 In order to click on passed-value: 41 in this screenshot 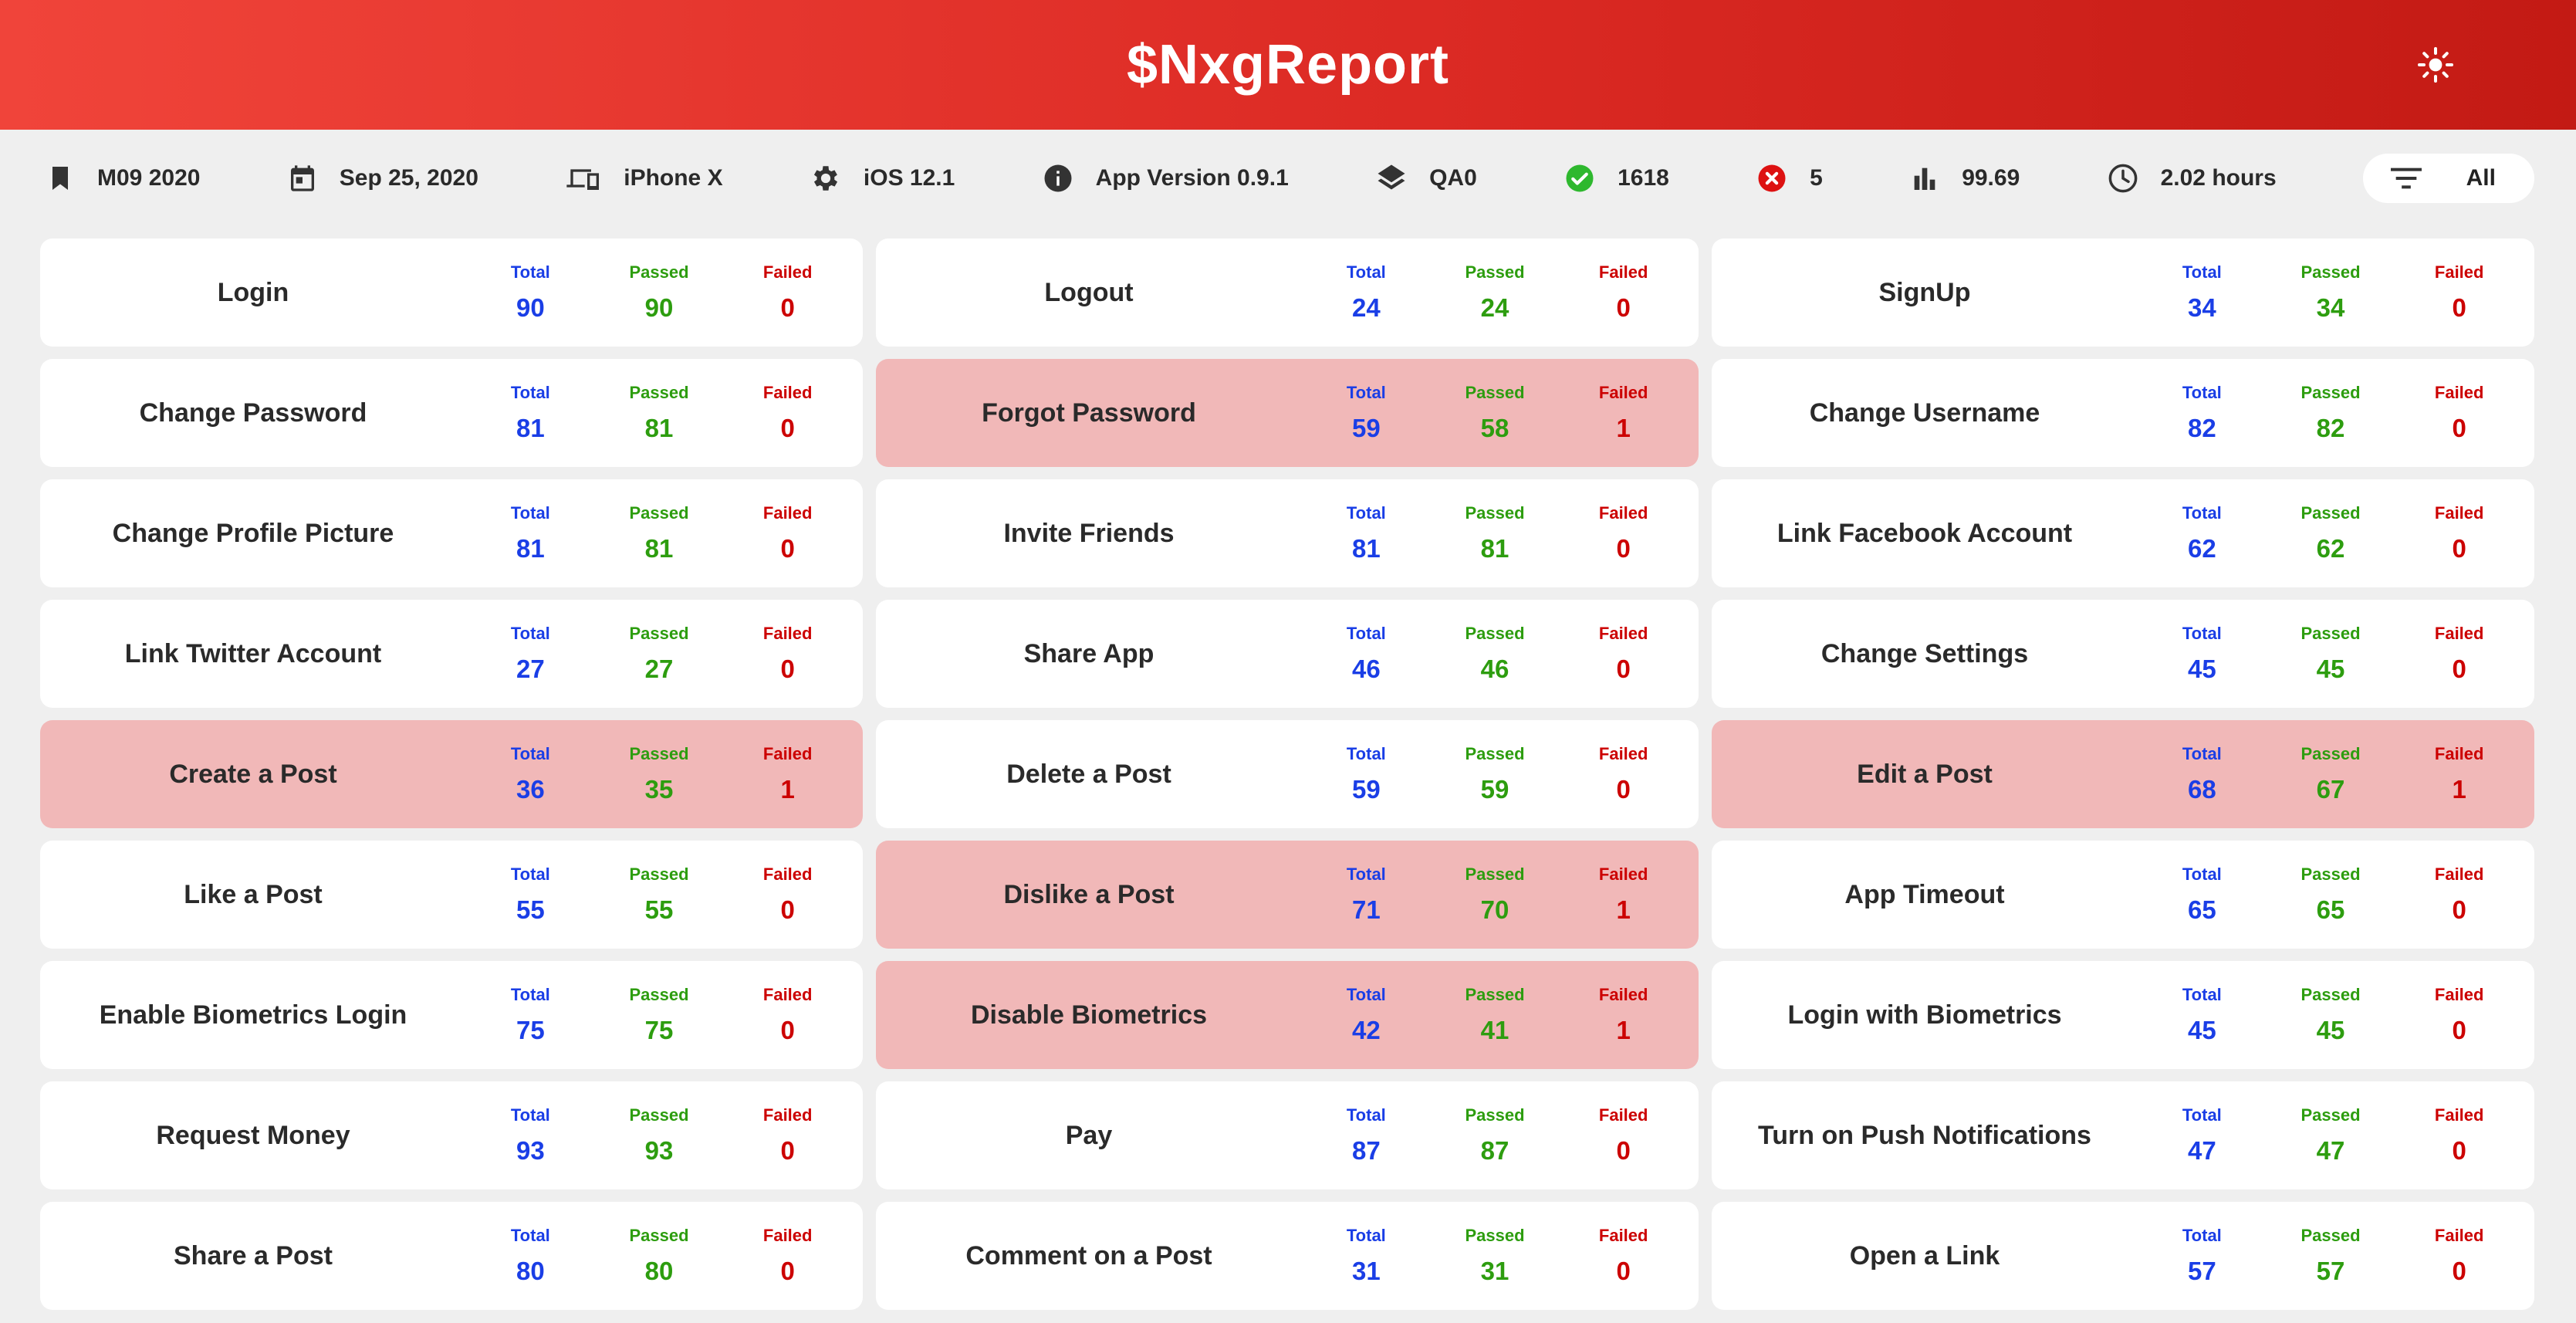, I will do `click(1494, 1030)`.